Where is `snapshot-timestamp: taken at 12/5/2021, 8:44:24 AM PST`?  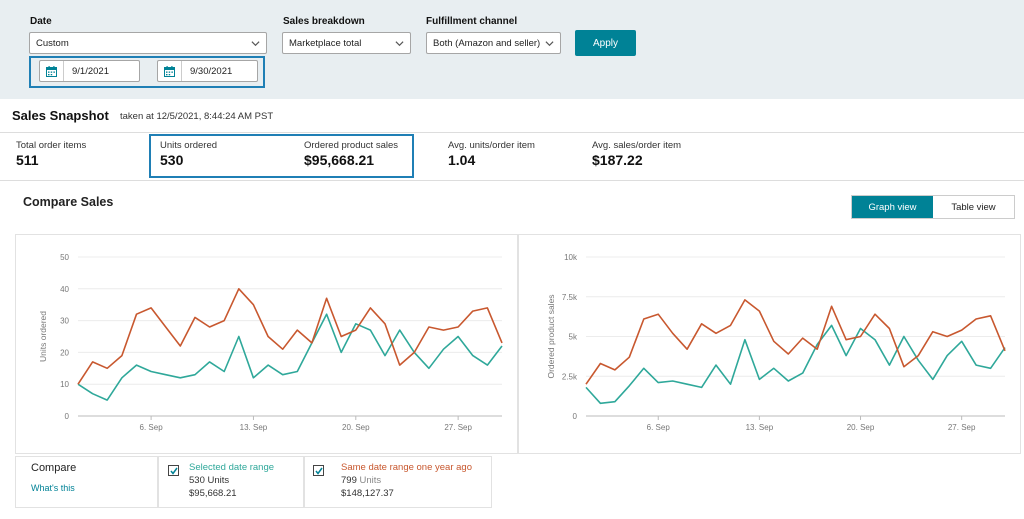
snapshot-timestamp: taken at 12/5/2021, 8:44:24 AM PST is located at coordinates (197, 116).